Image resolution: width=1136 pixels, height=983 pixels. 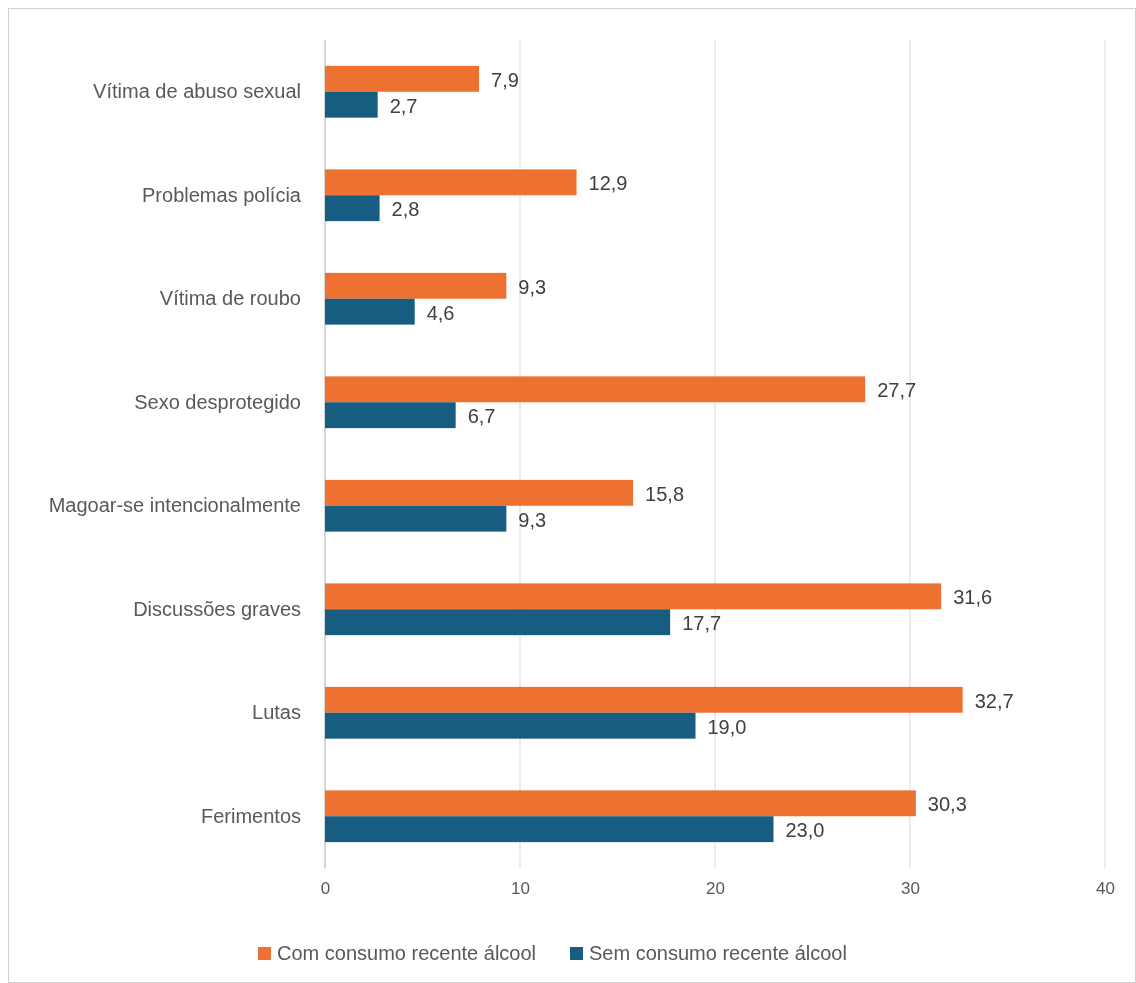 I want to click on y-tick-label: Ferimentos, so click(x=250, y=815).